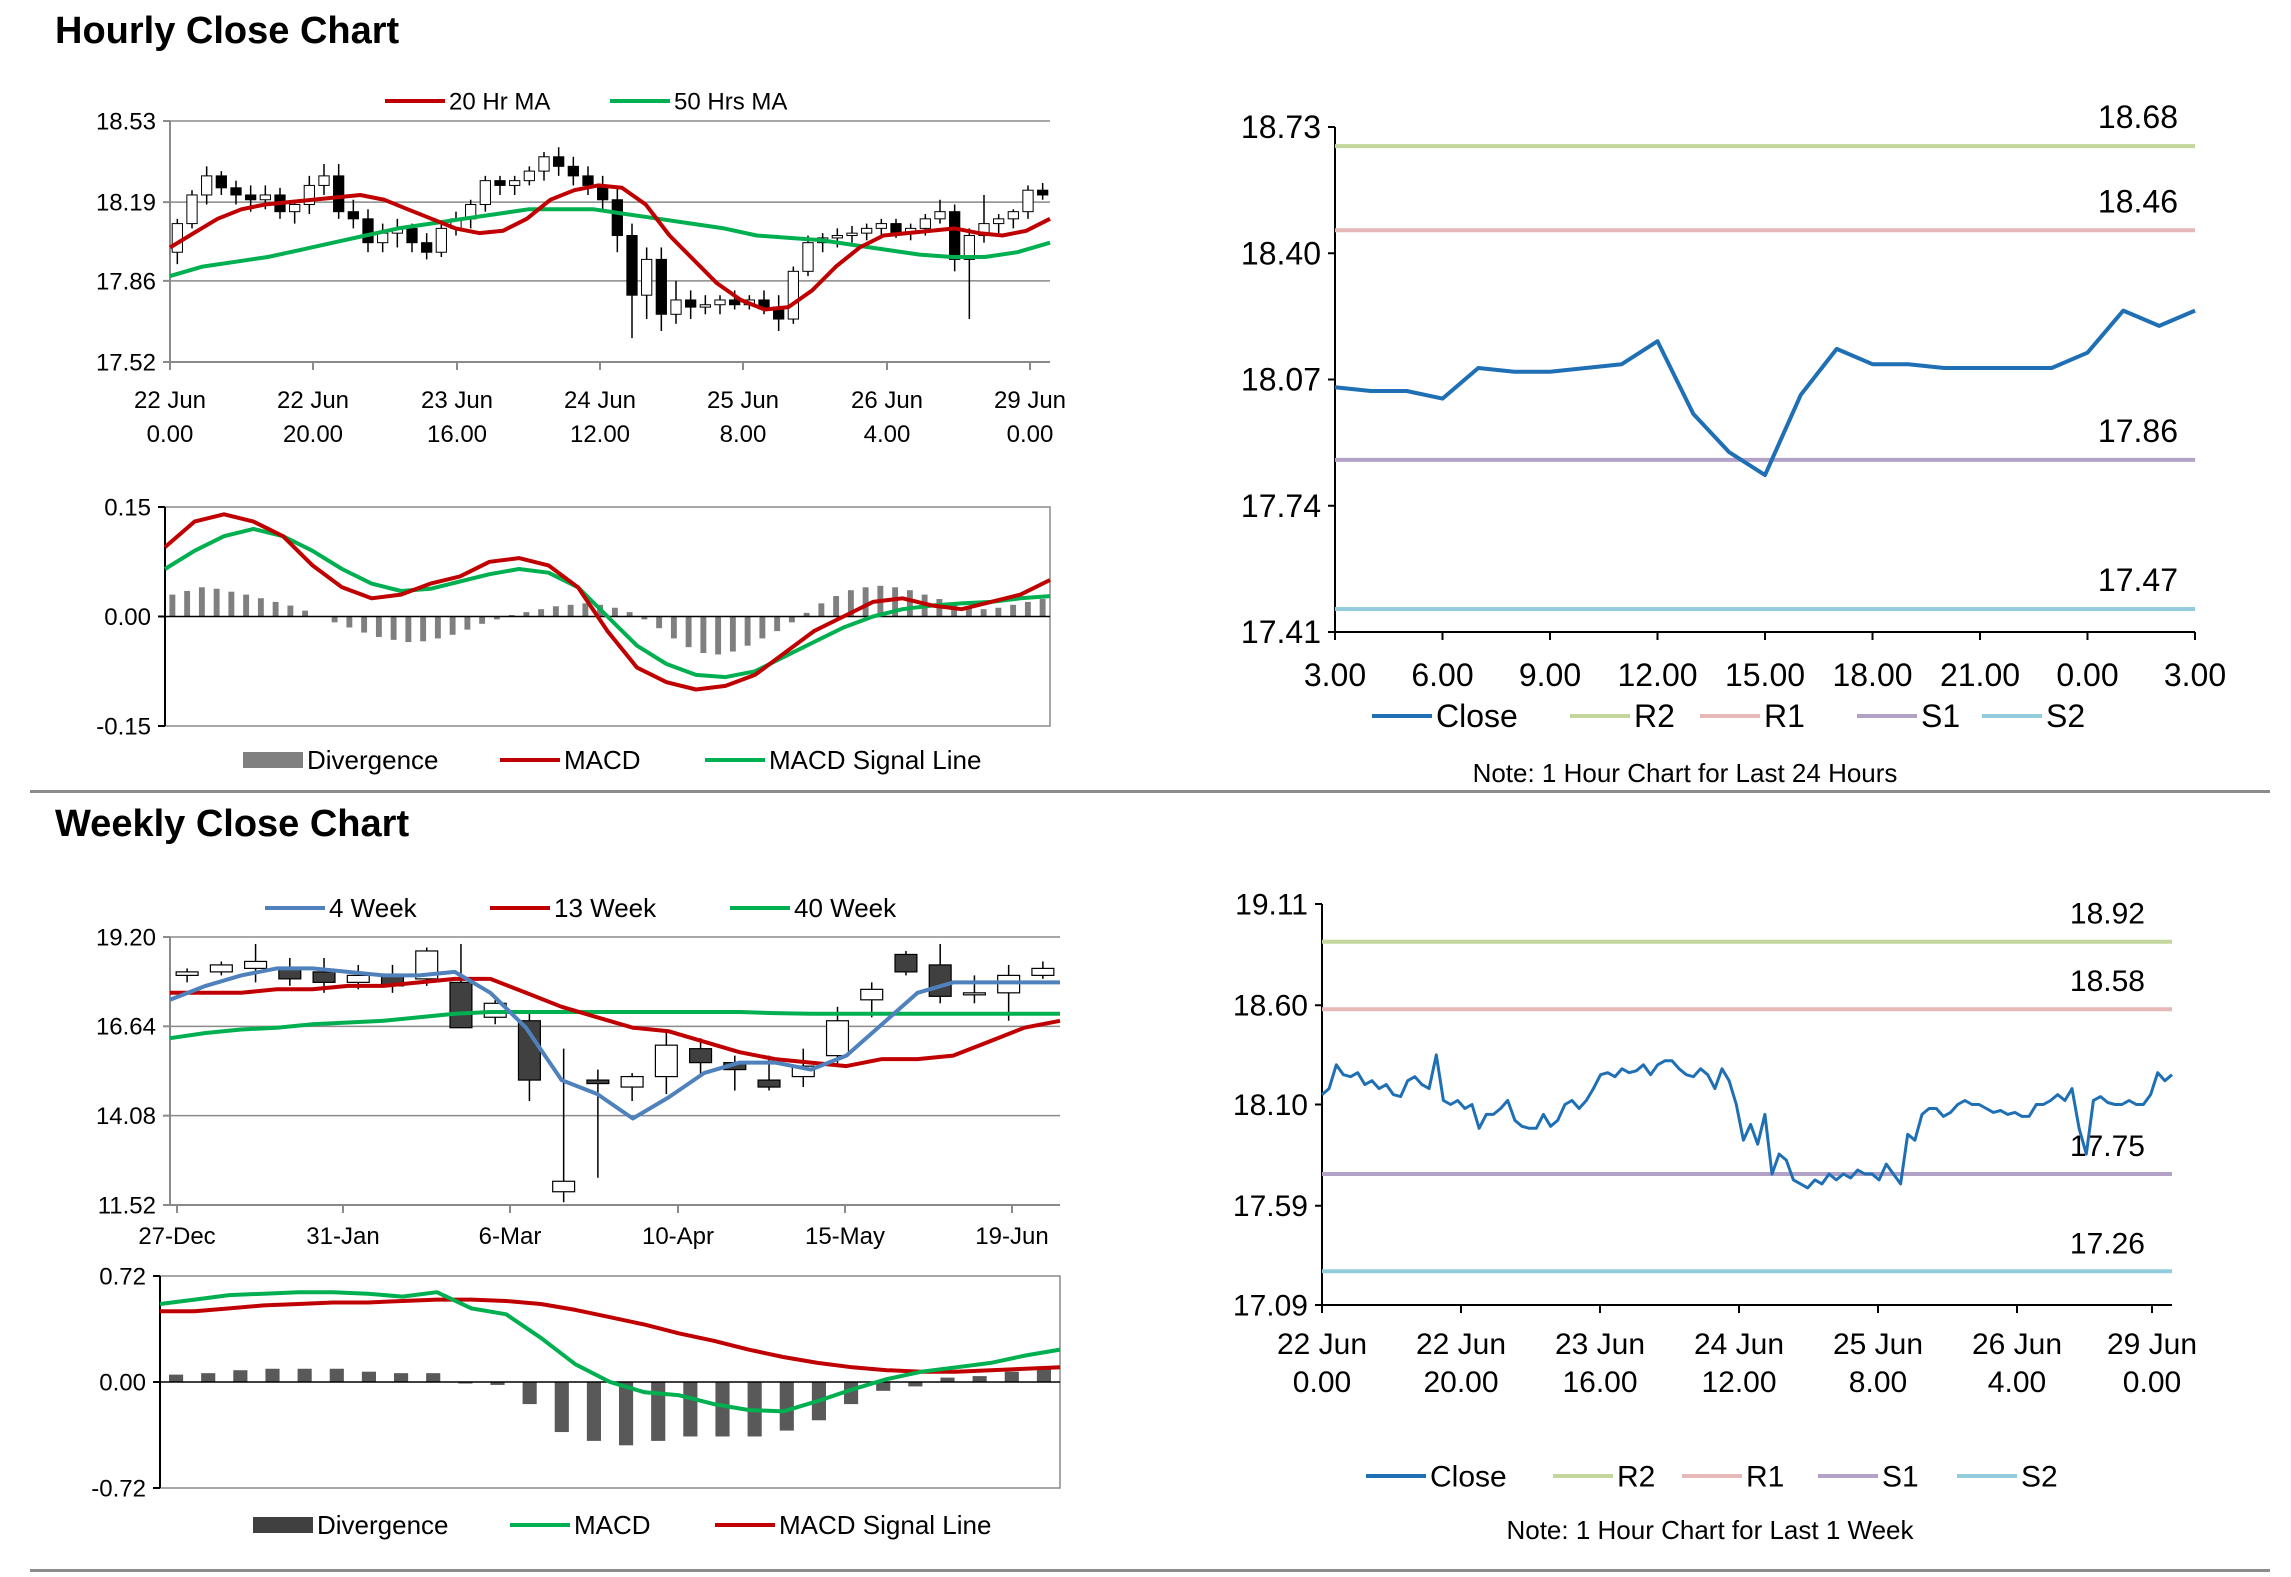 This screenshot has width=2291, height=1577. I want to click on hourly-close-x-tick-label: 0.00, so click(2087, 675).